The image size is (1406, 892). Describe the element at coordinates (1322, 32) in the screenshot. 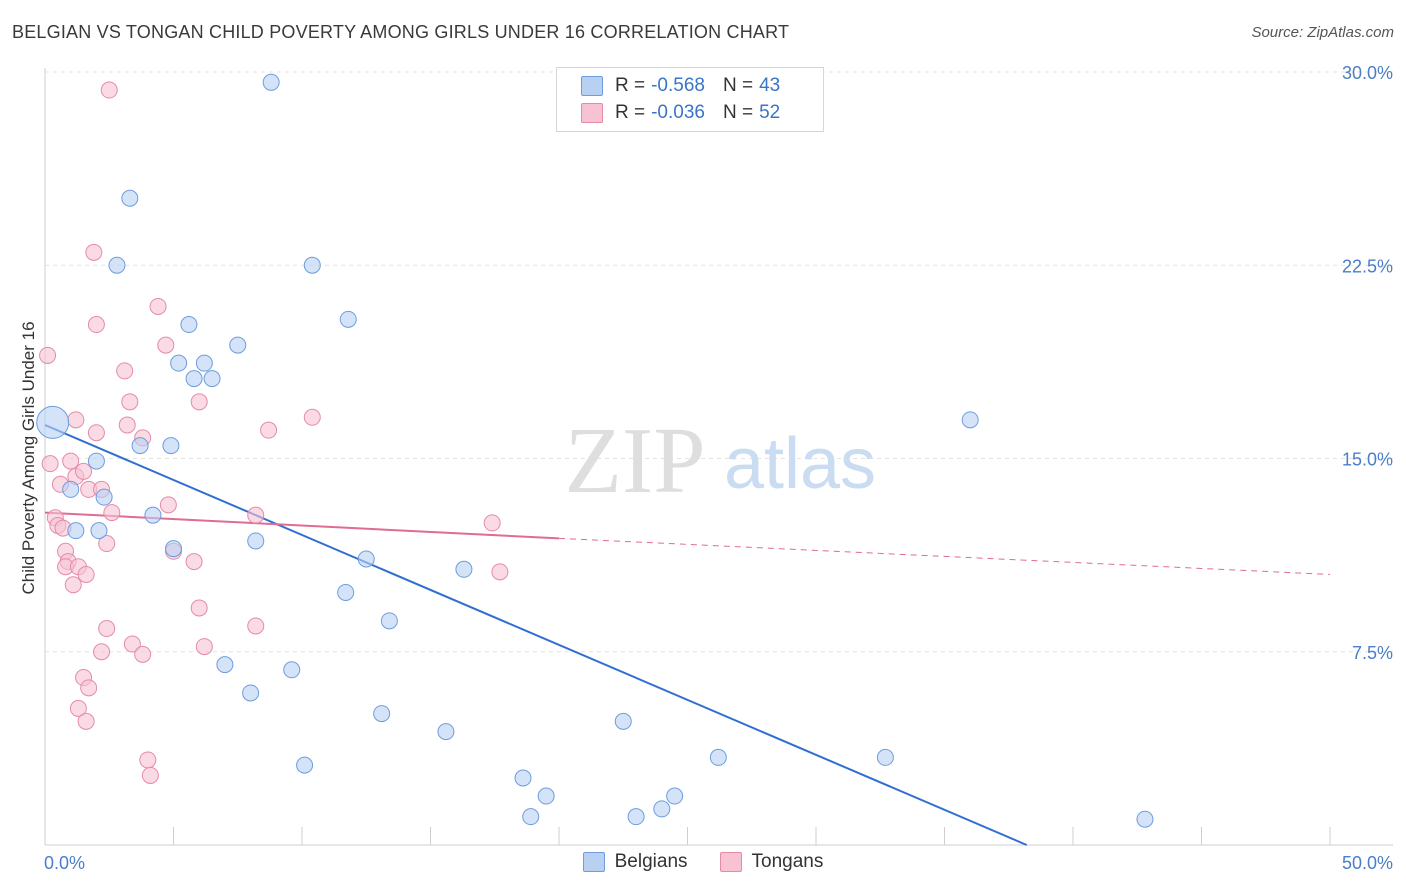

I see `source-label: Source: ZipAtlas.com` at that location.